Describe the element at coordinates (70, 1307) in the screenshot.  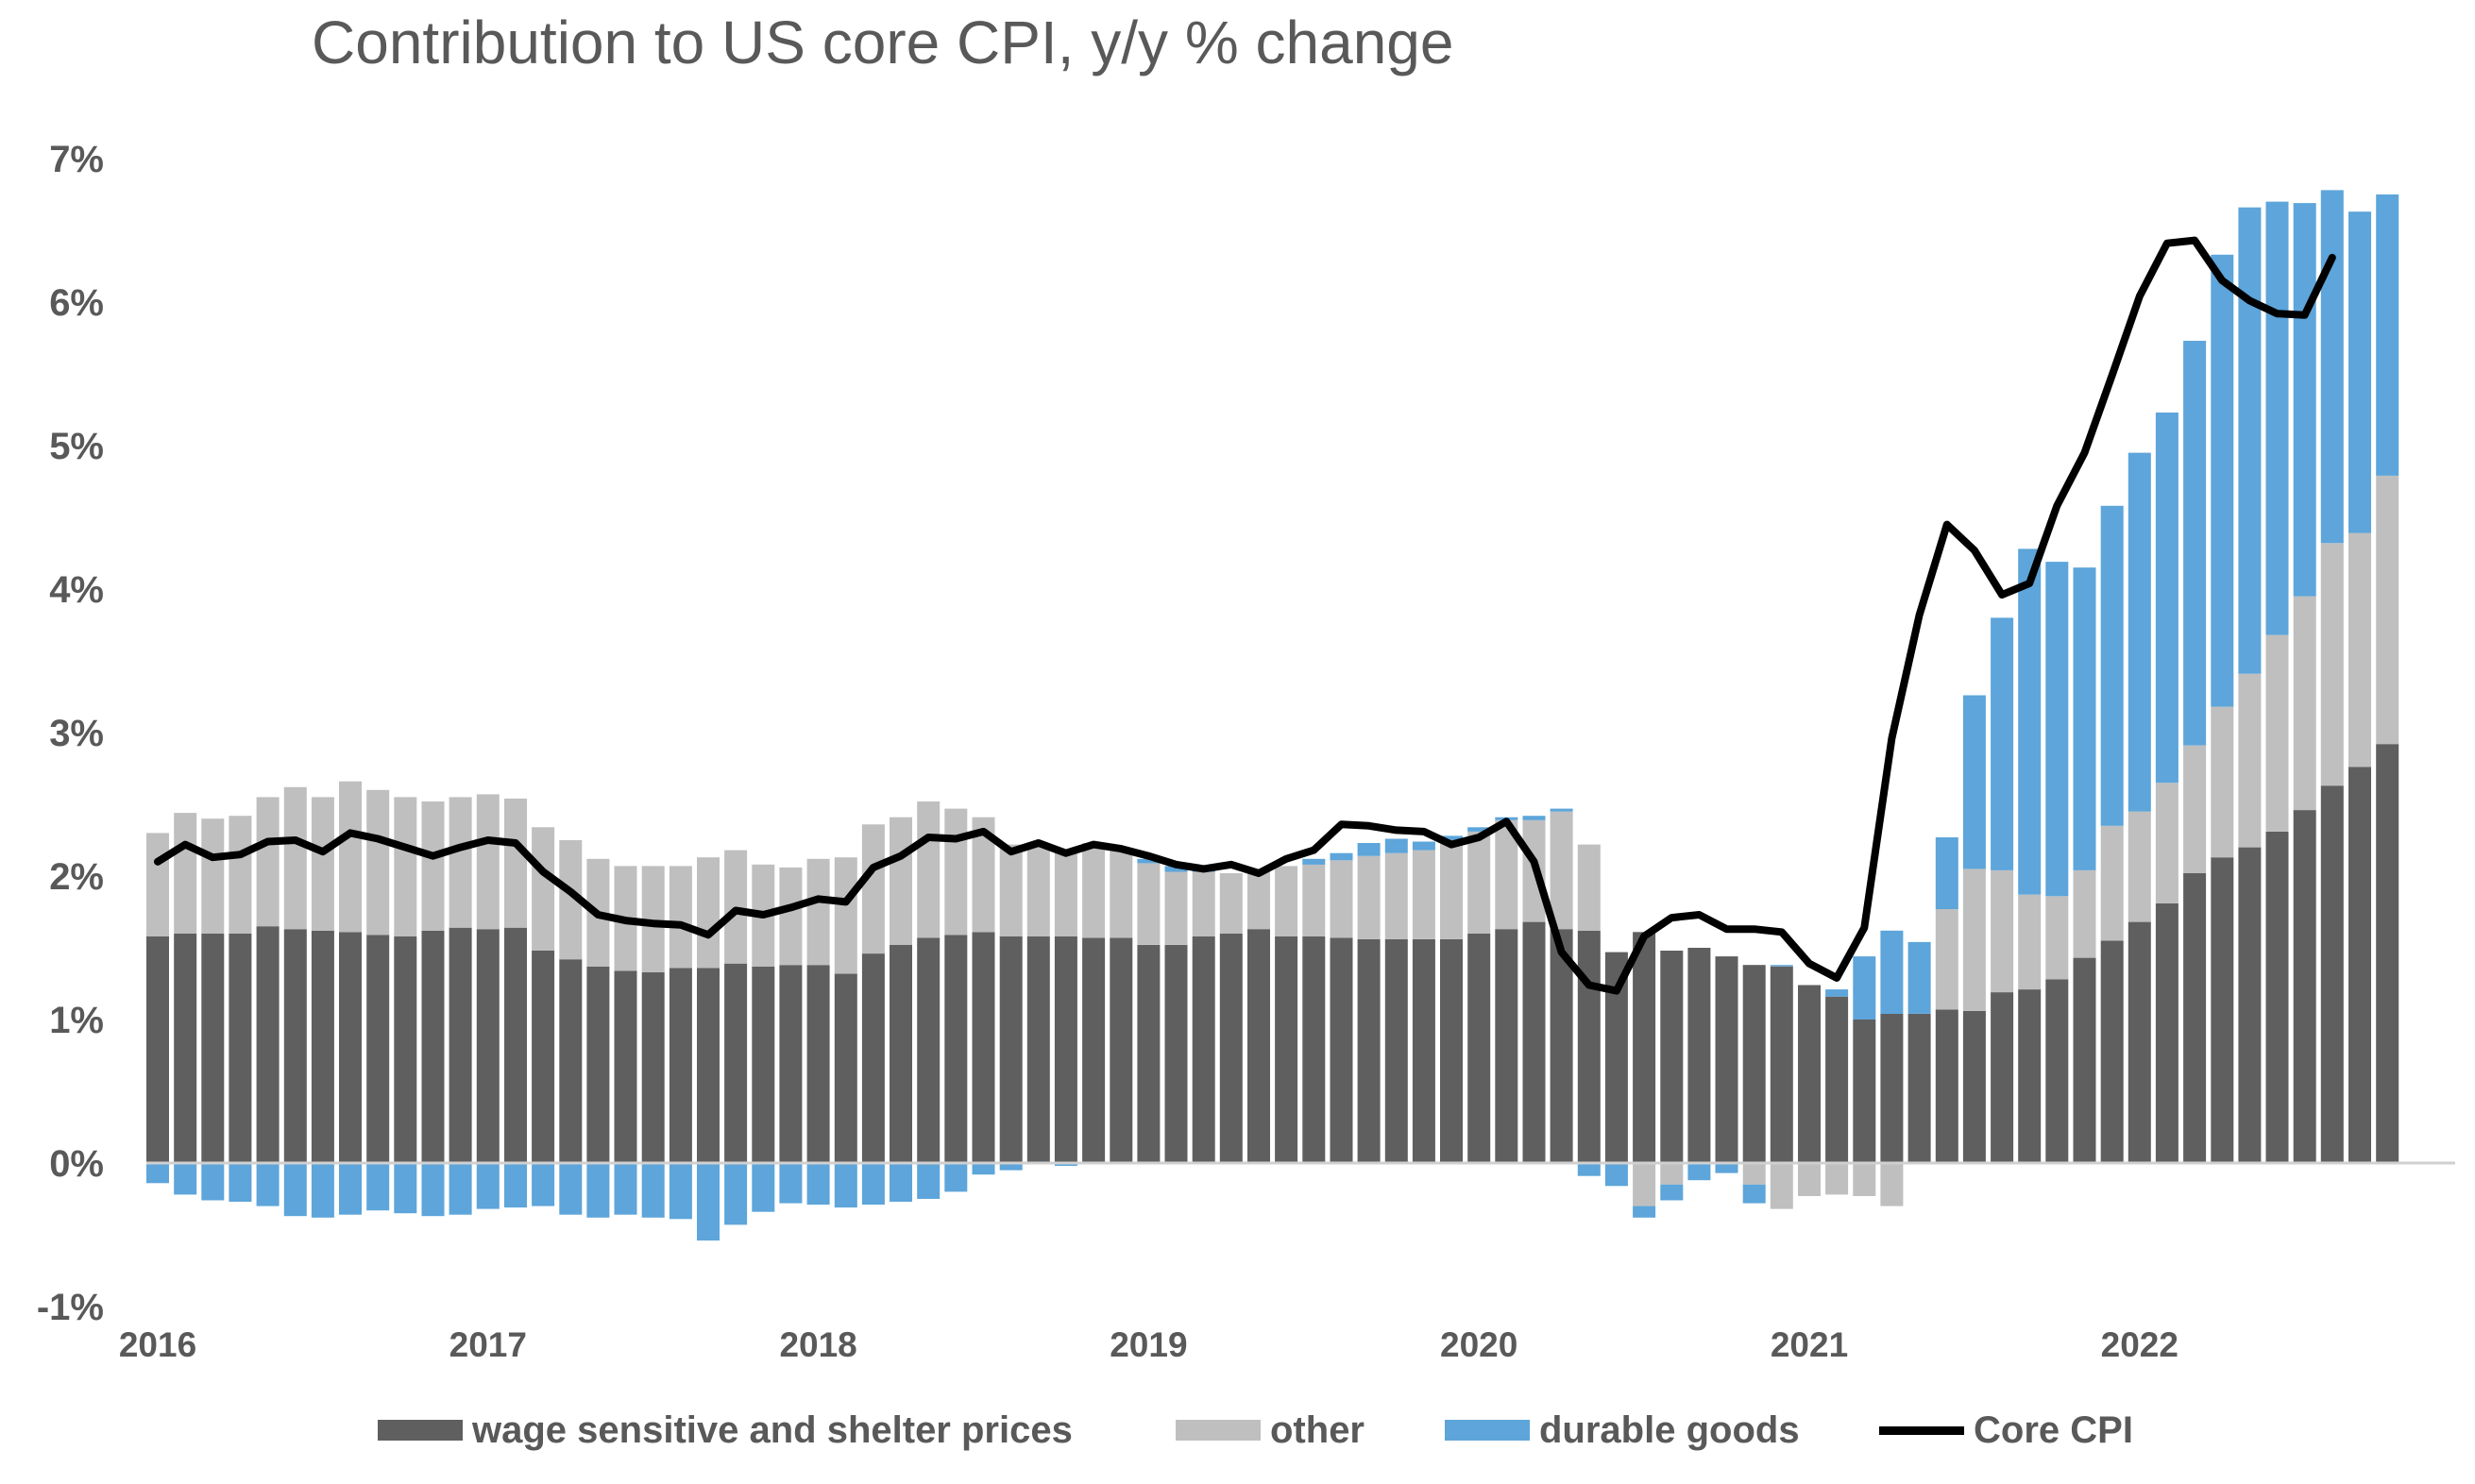
I see `y-tick-label: -1%` at that location.